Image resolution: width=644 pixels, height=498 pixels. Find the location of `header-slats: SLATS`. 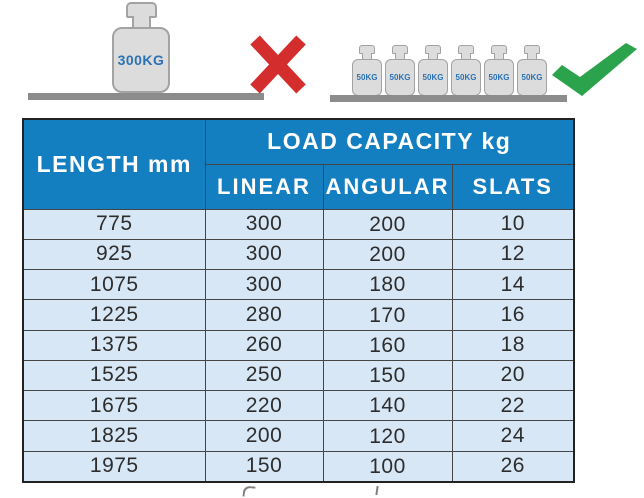

header-slats: SLATS is located at coordinates (513, 186).